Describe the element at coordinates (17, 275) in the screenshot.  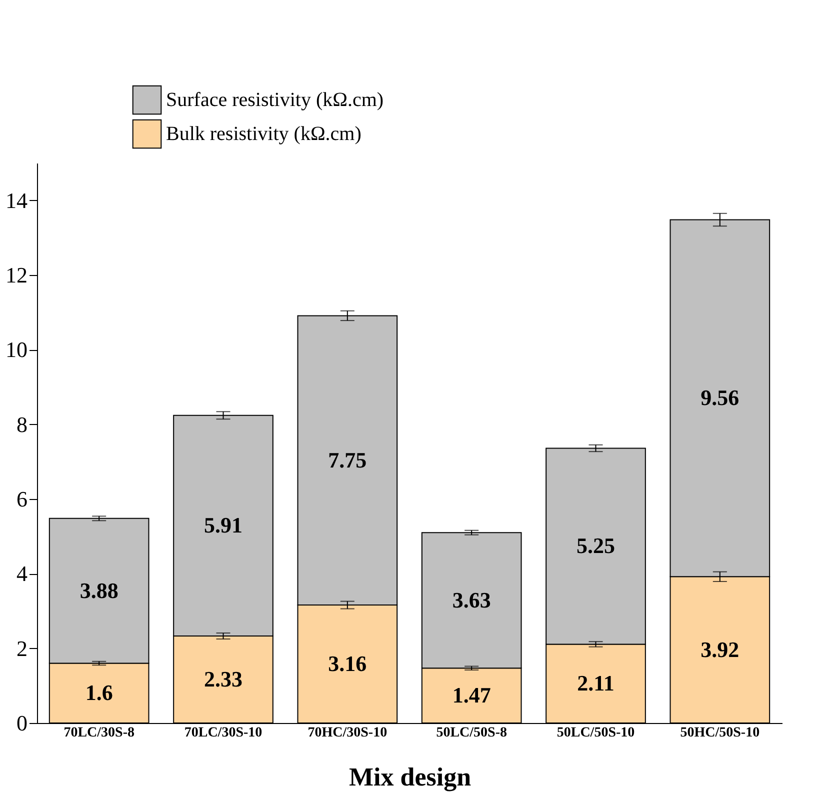
I see `y-tick-label: 12` at that location.